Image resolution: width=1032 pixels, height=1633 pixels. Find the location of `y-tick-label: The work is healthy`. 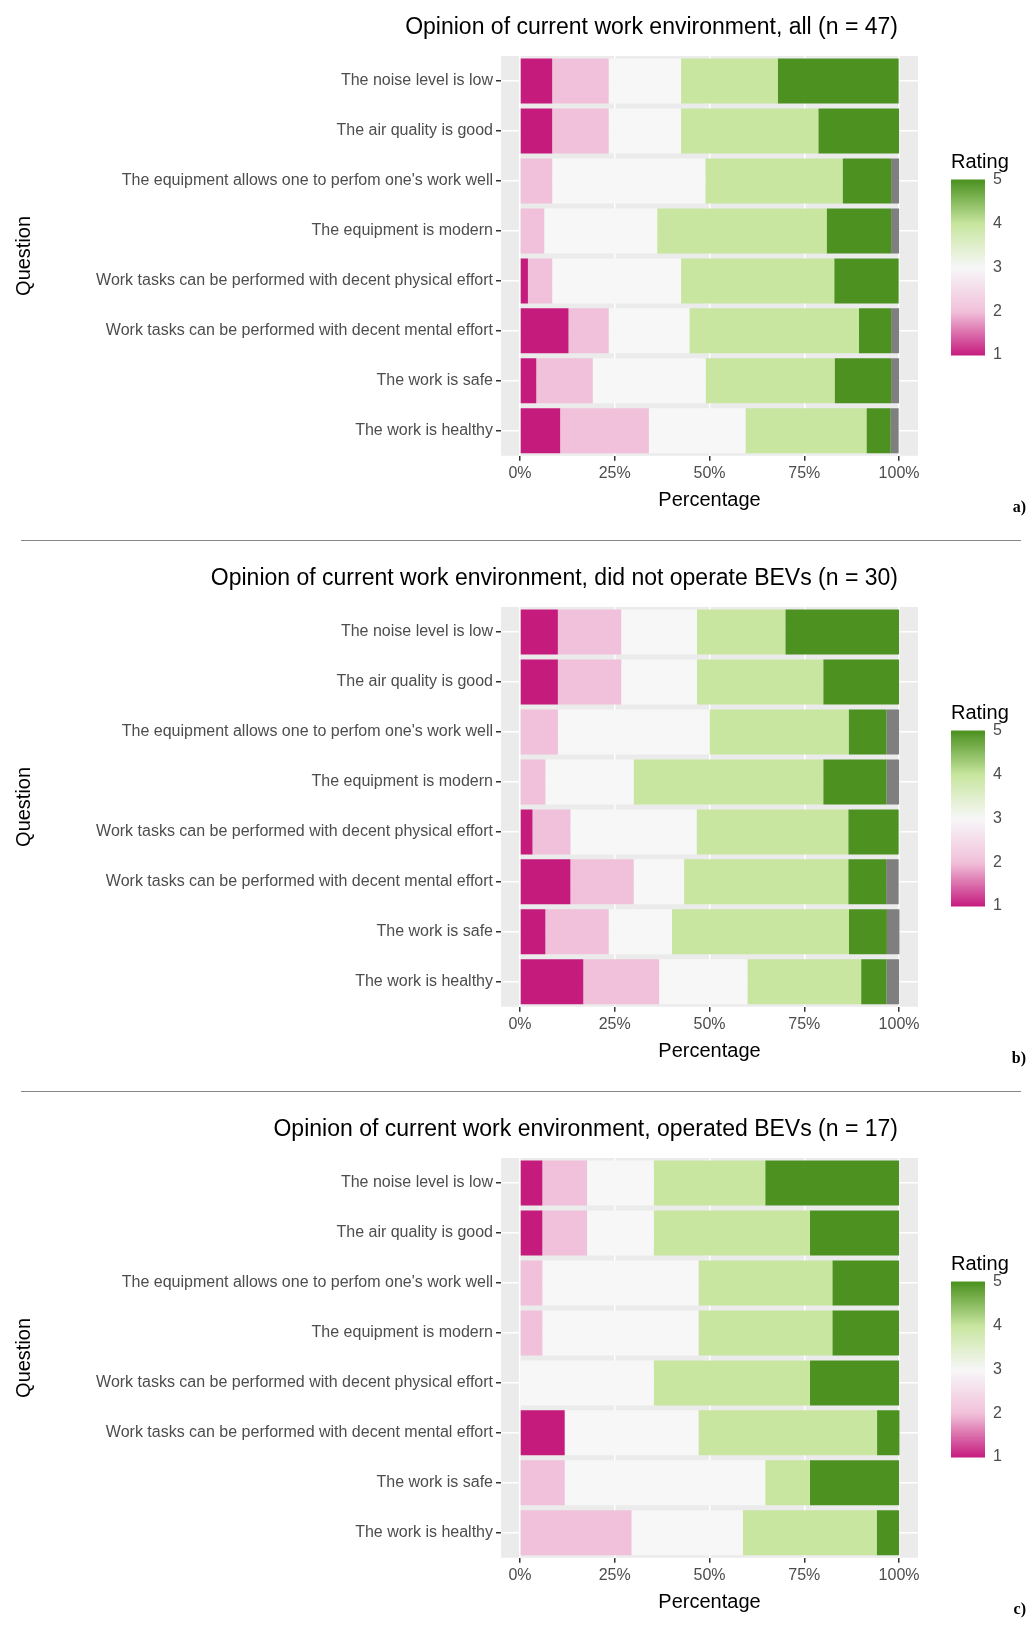

y-tick-label: The work is healthy is located at coordinates (424, 1532).